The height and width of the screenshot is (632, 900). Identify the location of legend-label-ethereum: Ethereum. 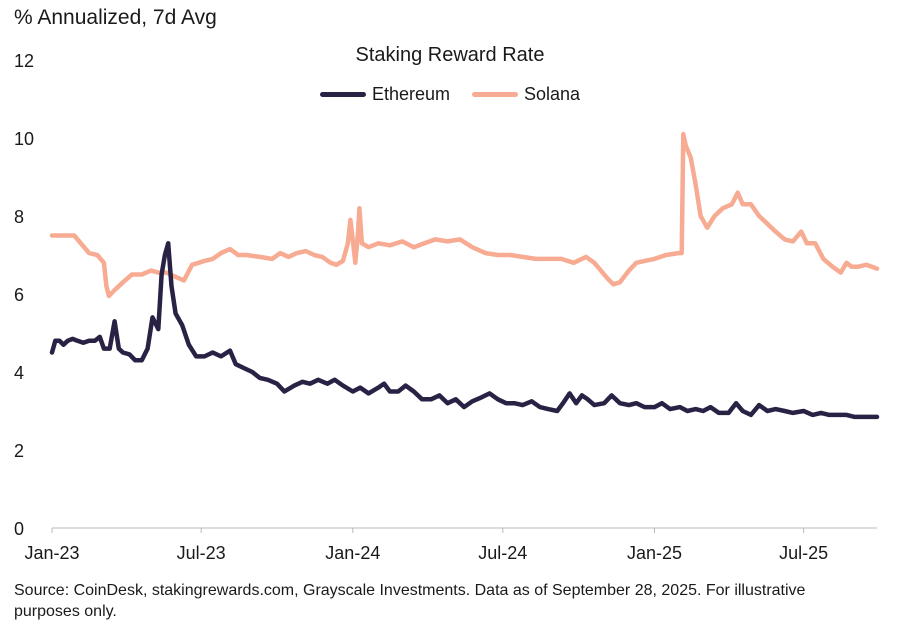
(410, 94).